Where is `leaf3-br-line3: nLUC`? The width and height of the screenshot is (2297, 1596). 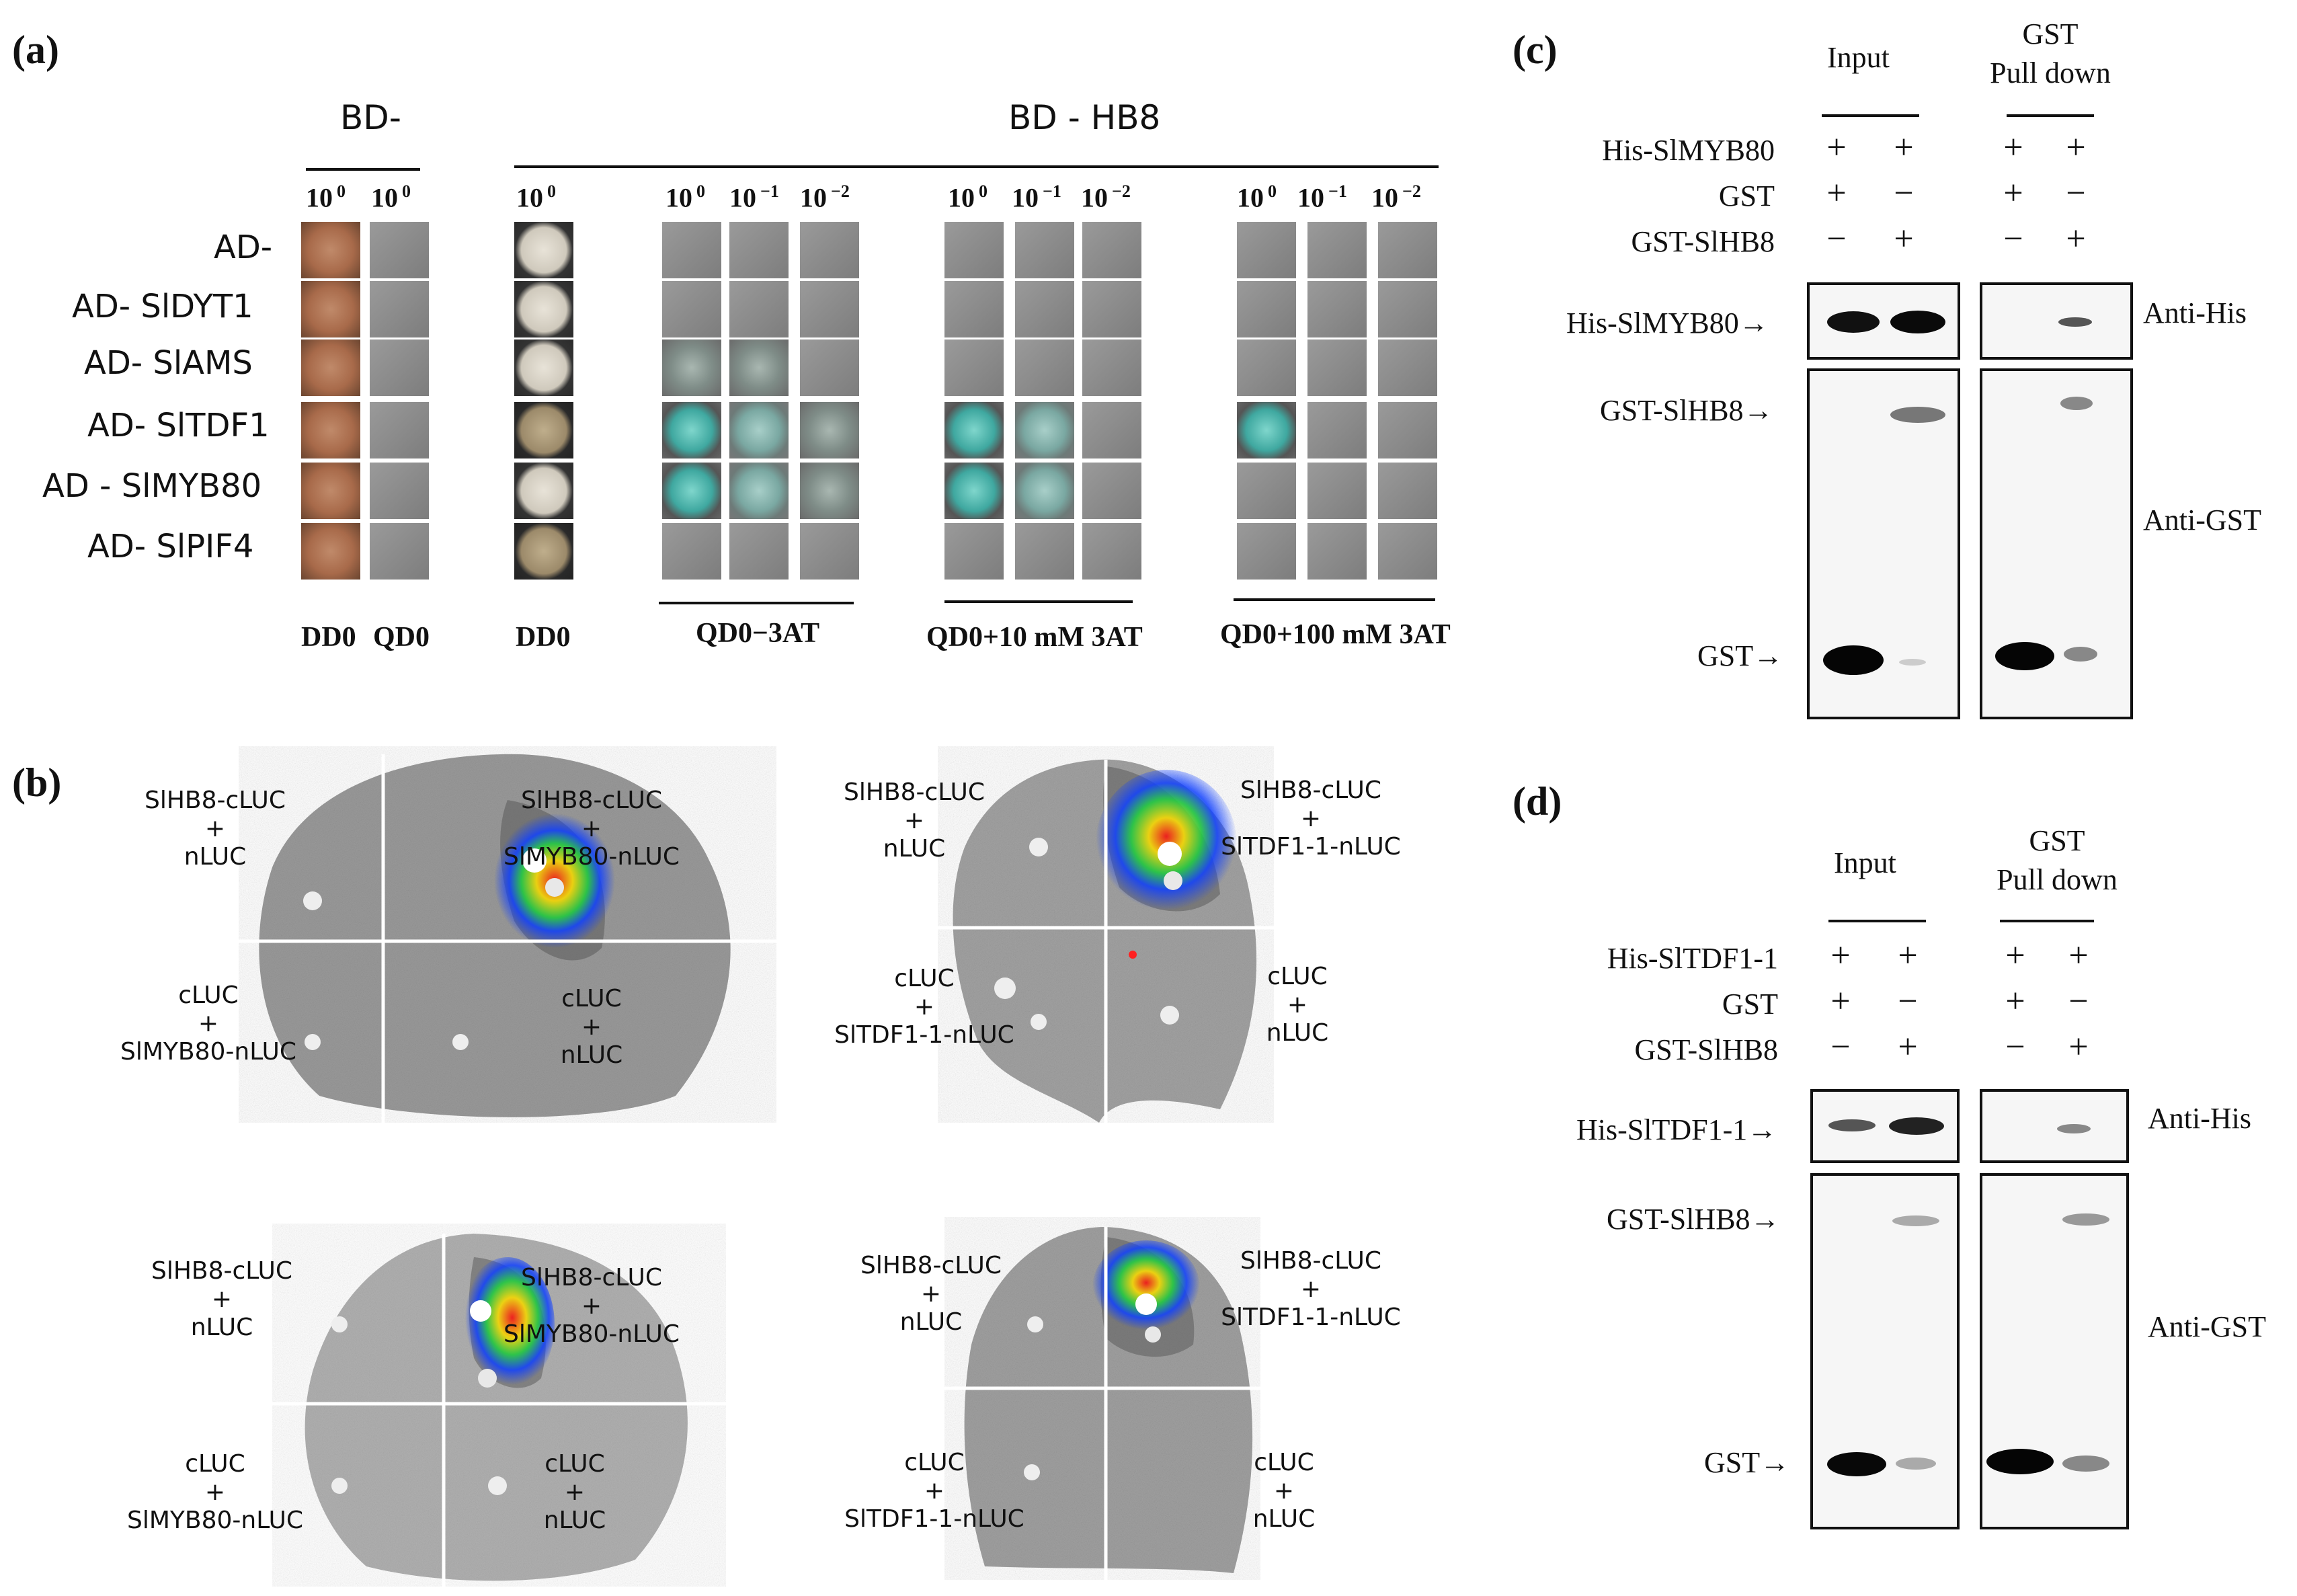 leaf3-br-line3: nLUC is located at coordinates (574, 1520).